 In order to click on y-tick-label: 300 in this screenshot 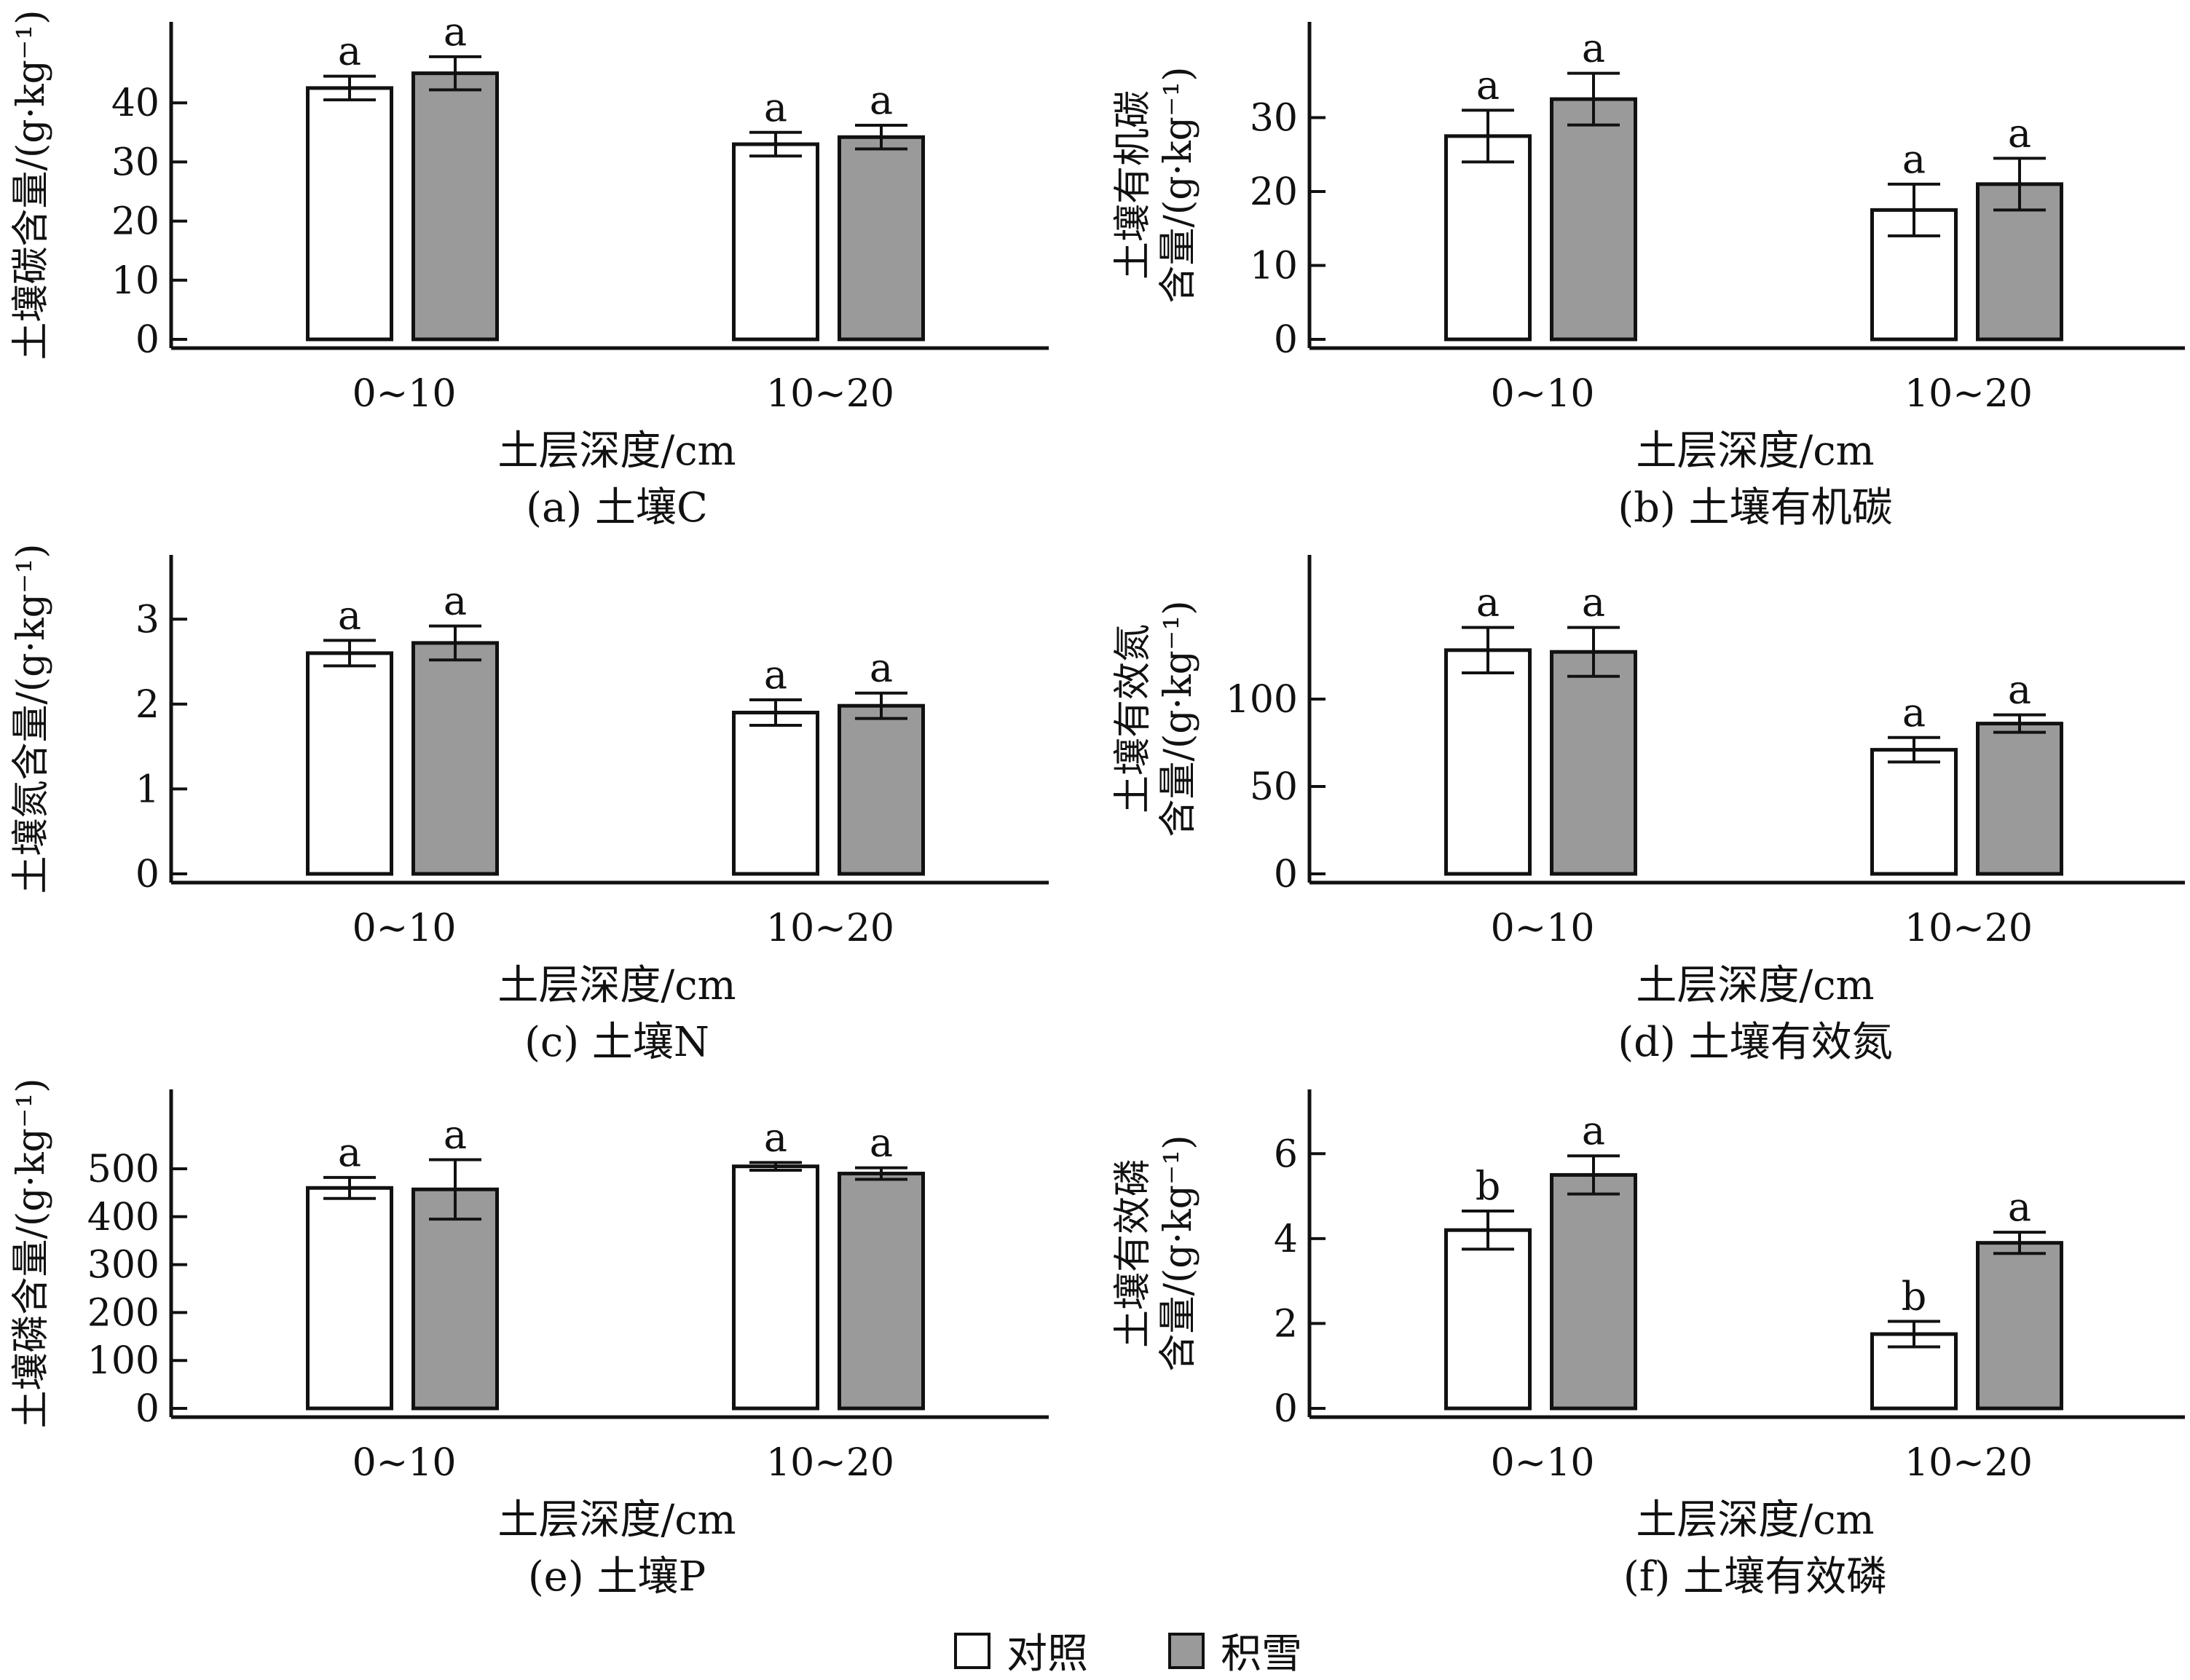, I will do `click(123, 1265)`.